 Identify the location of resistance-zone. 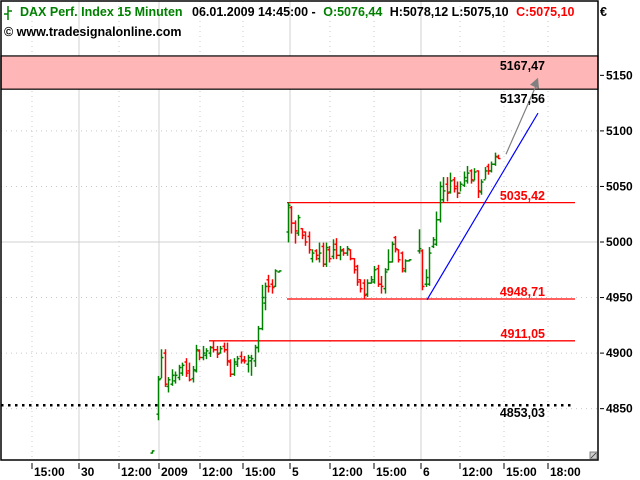
(299, 72).